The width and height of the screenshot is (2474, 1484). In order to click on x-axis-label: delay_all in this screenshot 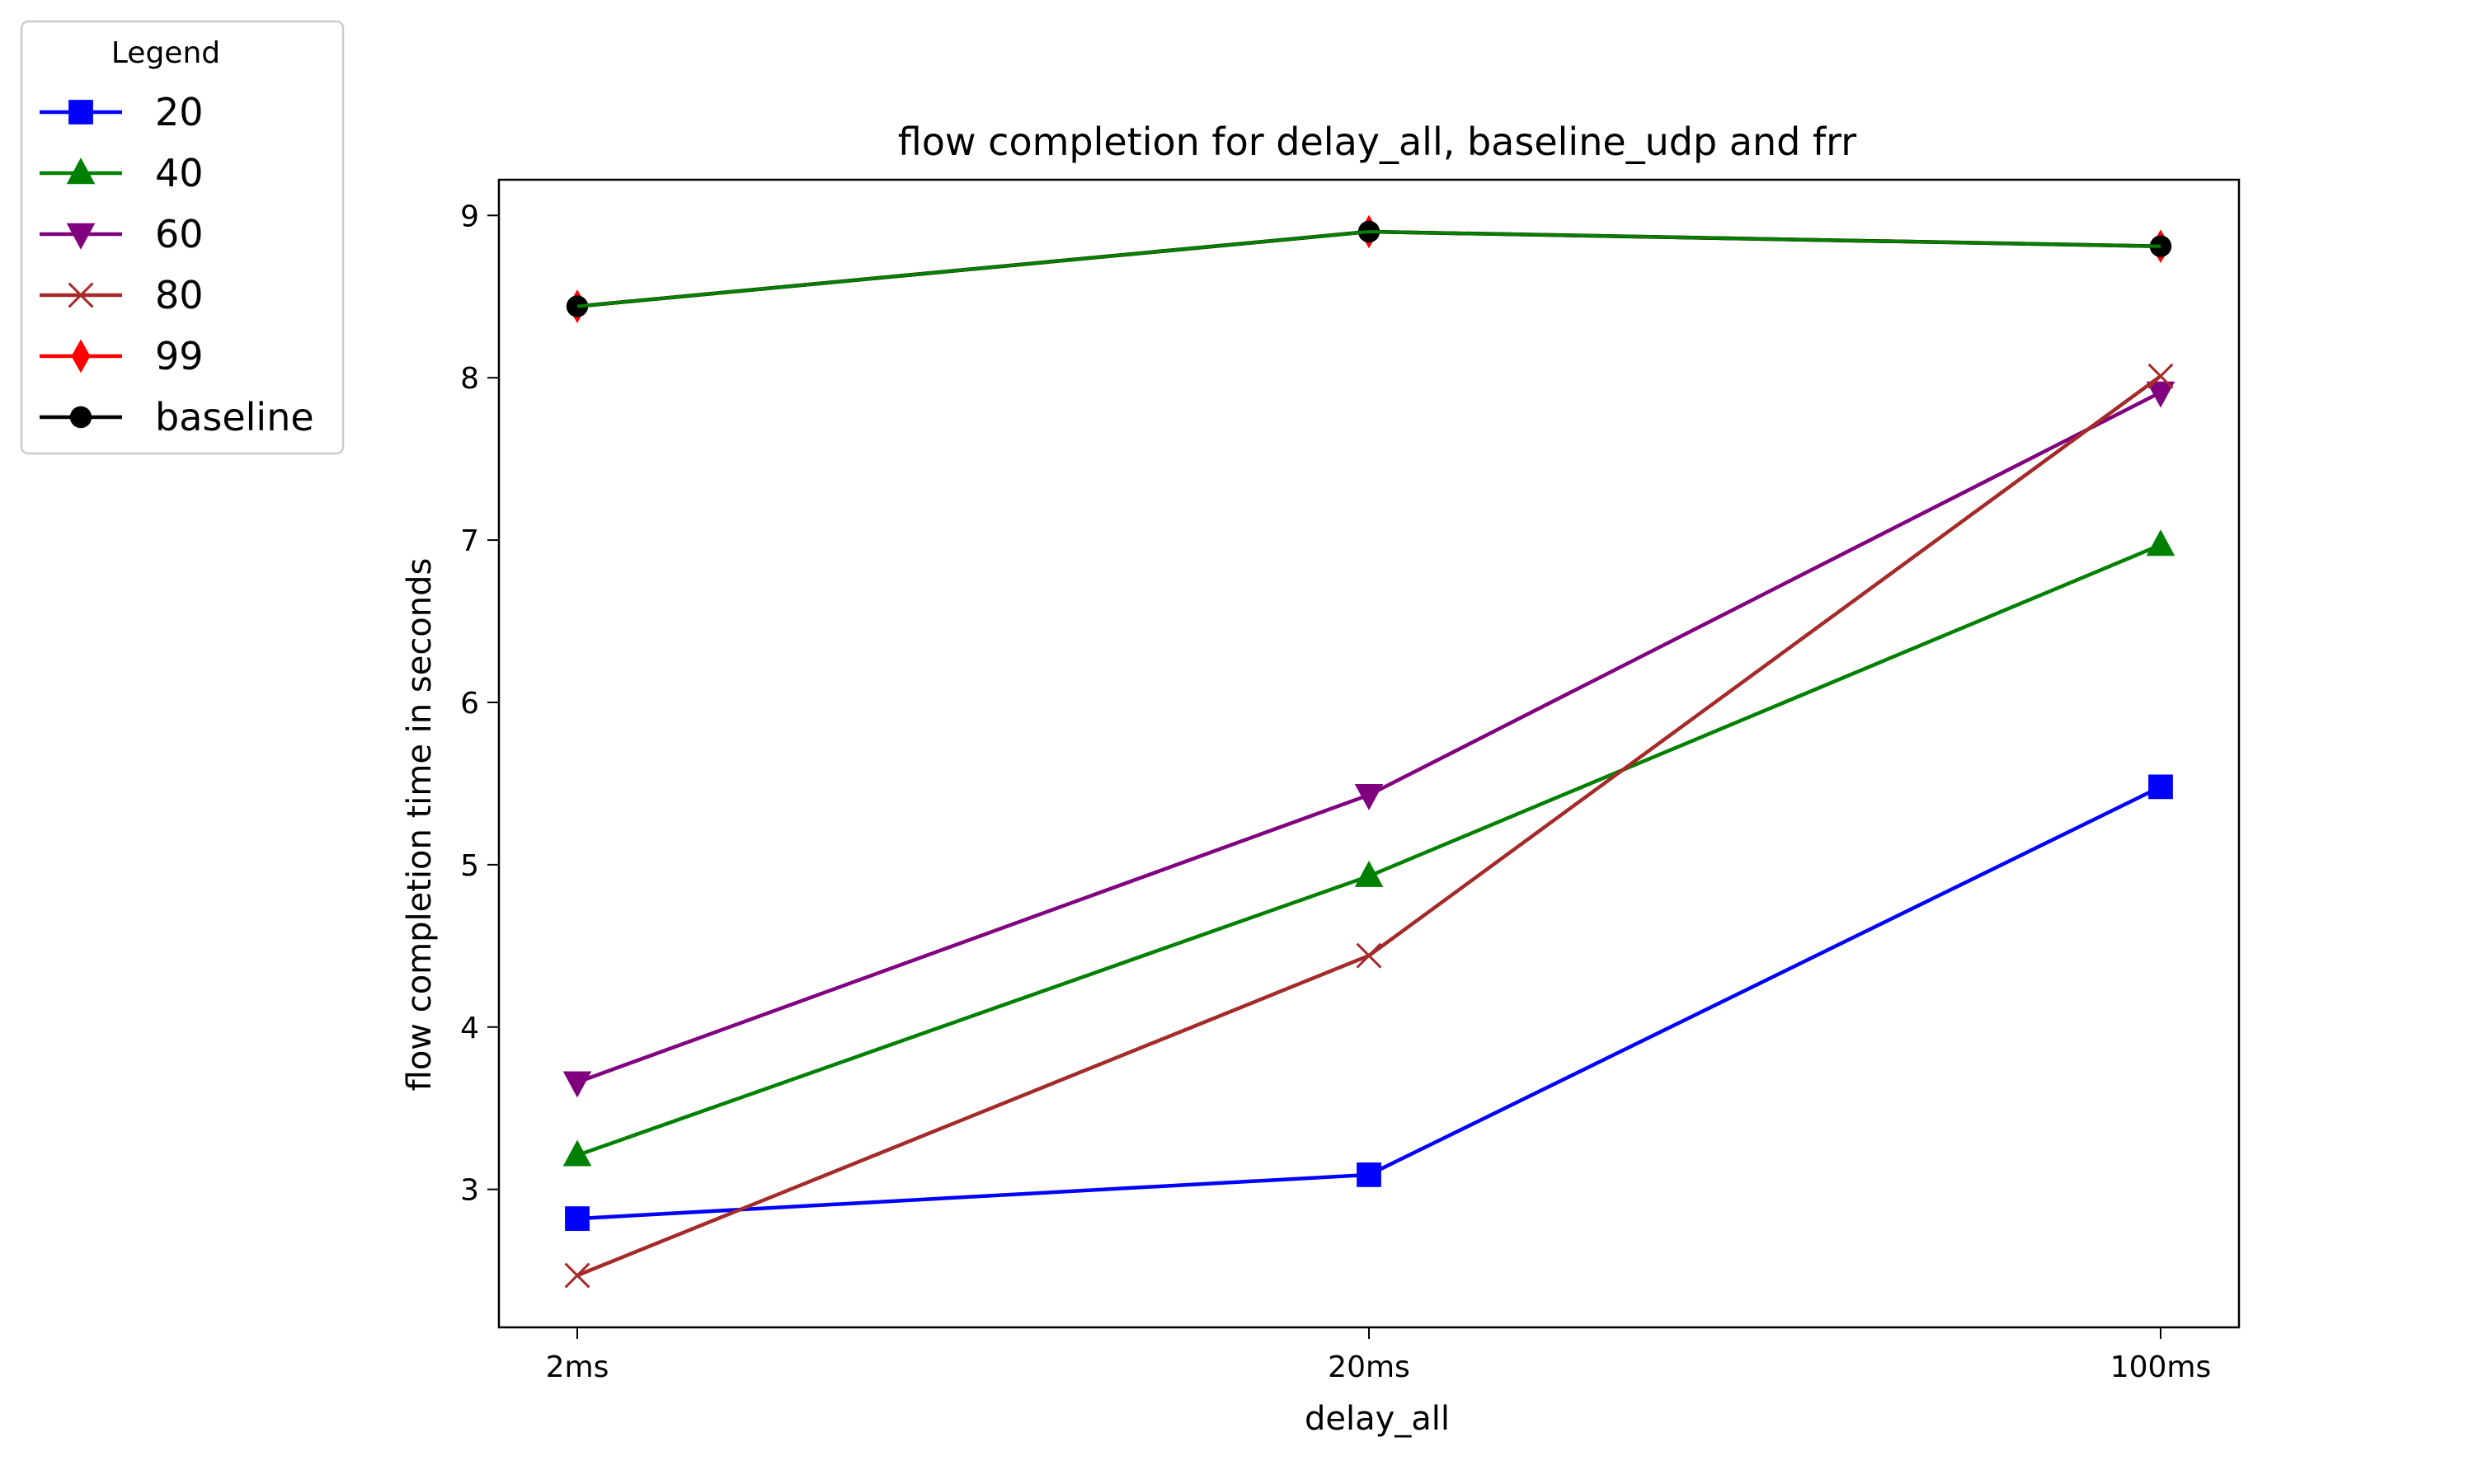, I will do `click(1377, 1419)`.